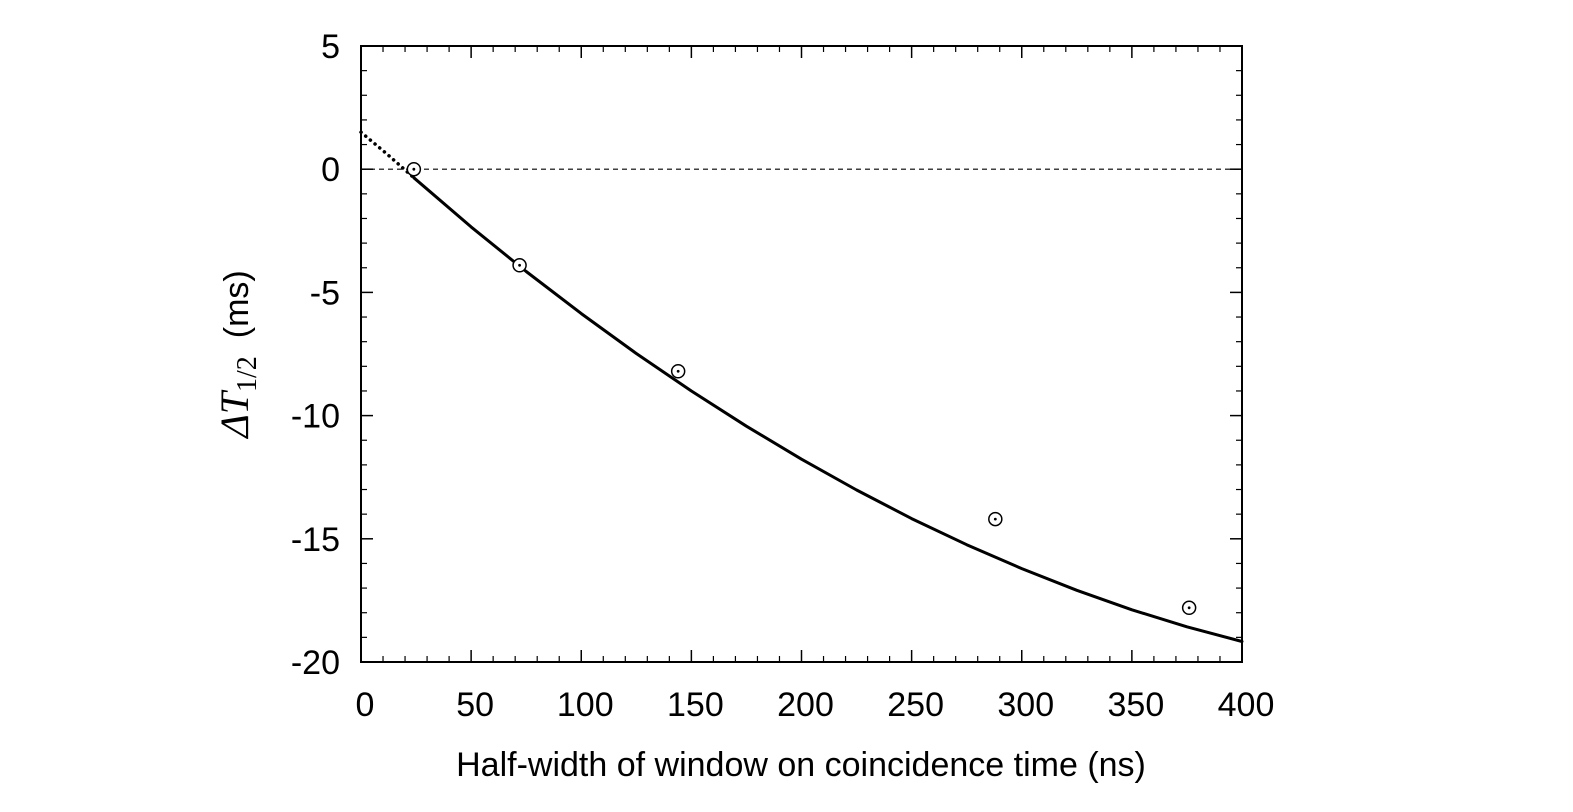 The image size is (1573, 812). Describe the element at coordinates (315, 417) in the screenshot. I see `y-tick-label: -10` at that location.